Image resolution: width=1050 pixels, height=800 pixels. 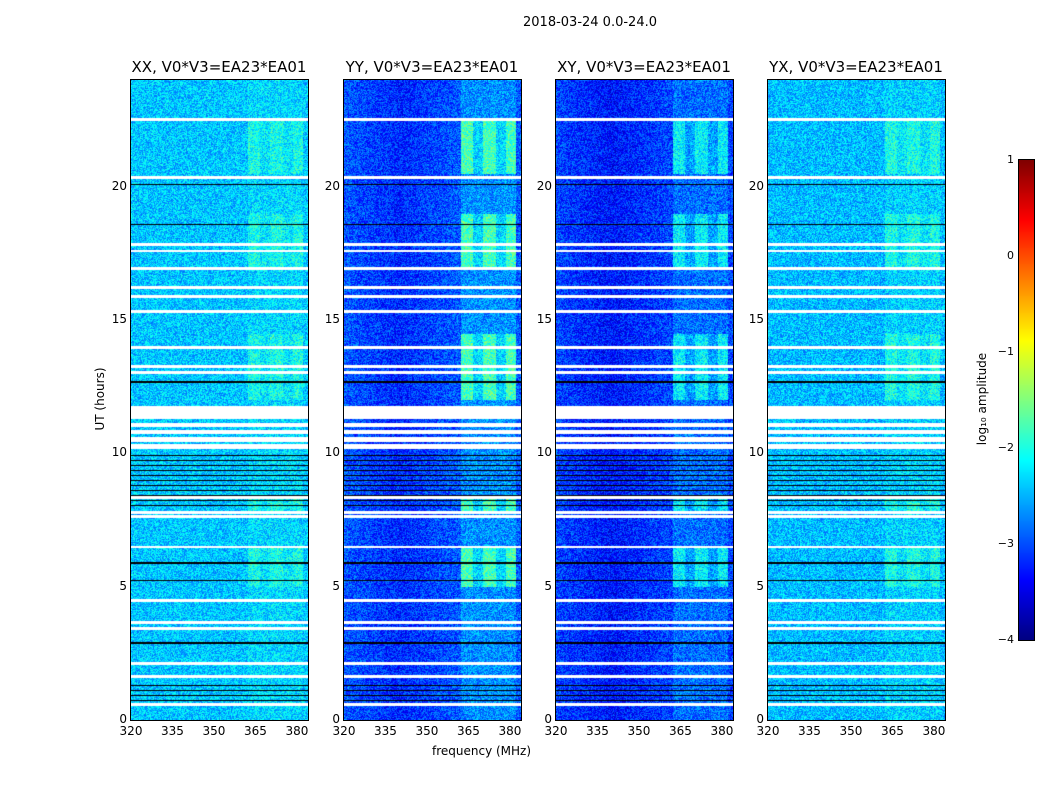 What do you see at coordinates (1010, 255) in the screenshot?
I see `colorbar-tick-label: 0` at bounding box center [1010, 255].